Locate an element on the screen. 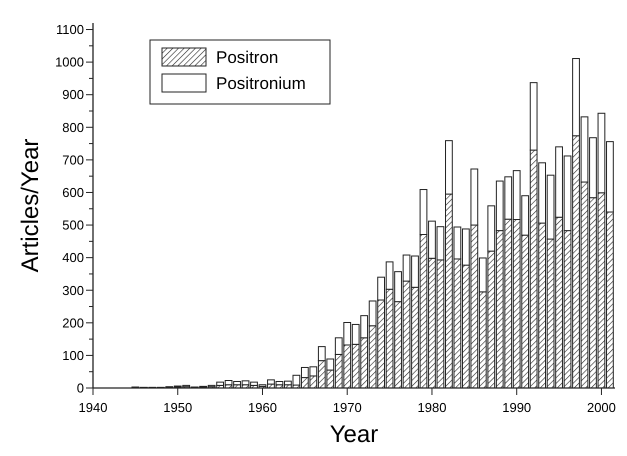  legend-label: Positronium is located at coordinates (261, 83).